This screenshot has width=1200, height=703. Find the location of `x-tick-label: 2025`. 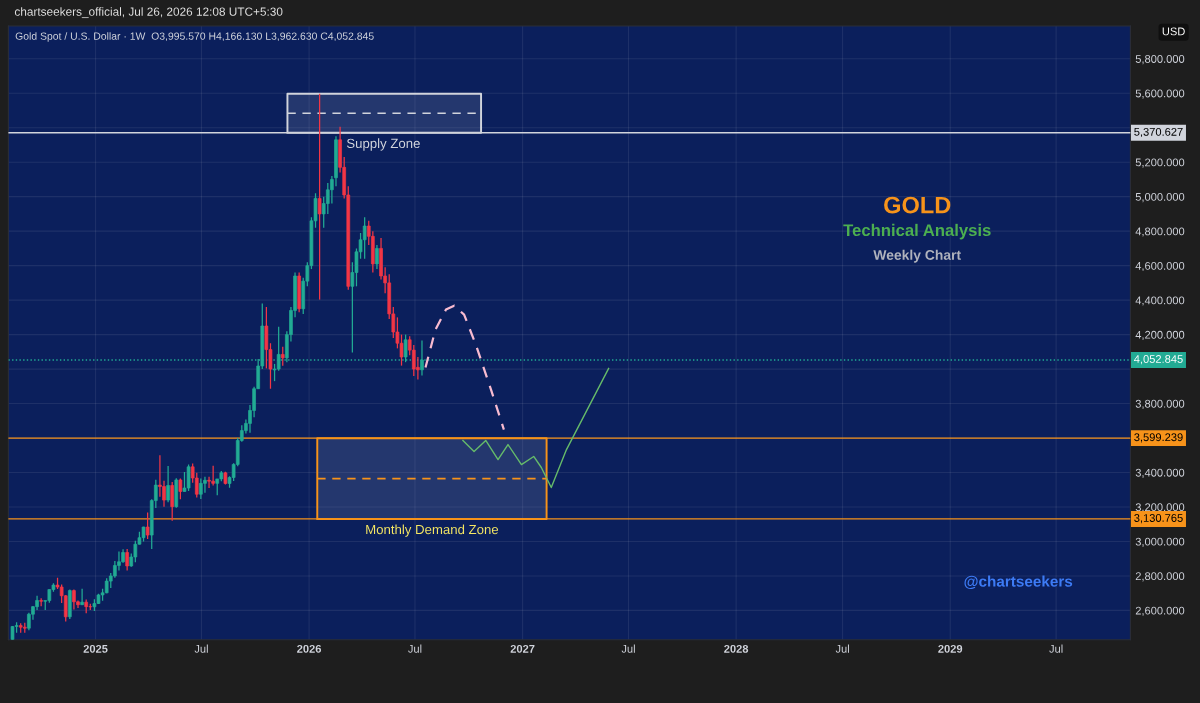

x-tick-label: 2025 is located at coordinates (95, 648).